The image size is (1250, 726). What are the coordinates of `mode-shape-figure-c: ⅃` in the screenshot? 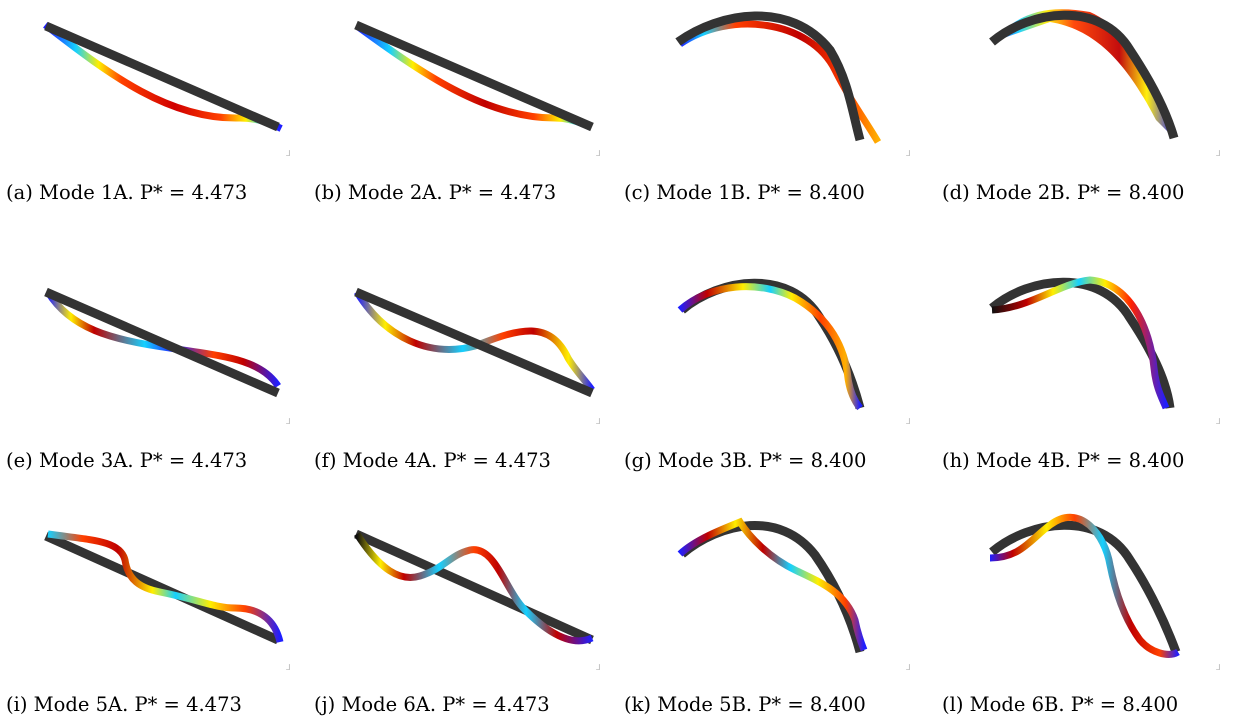 It's located at (792, 84).